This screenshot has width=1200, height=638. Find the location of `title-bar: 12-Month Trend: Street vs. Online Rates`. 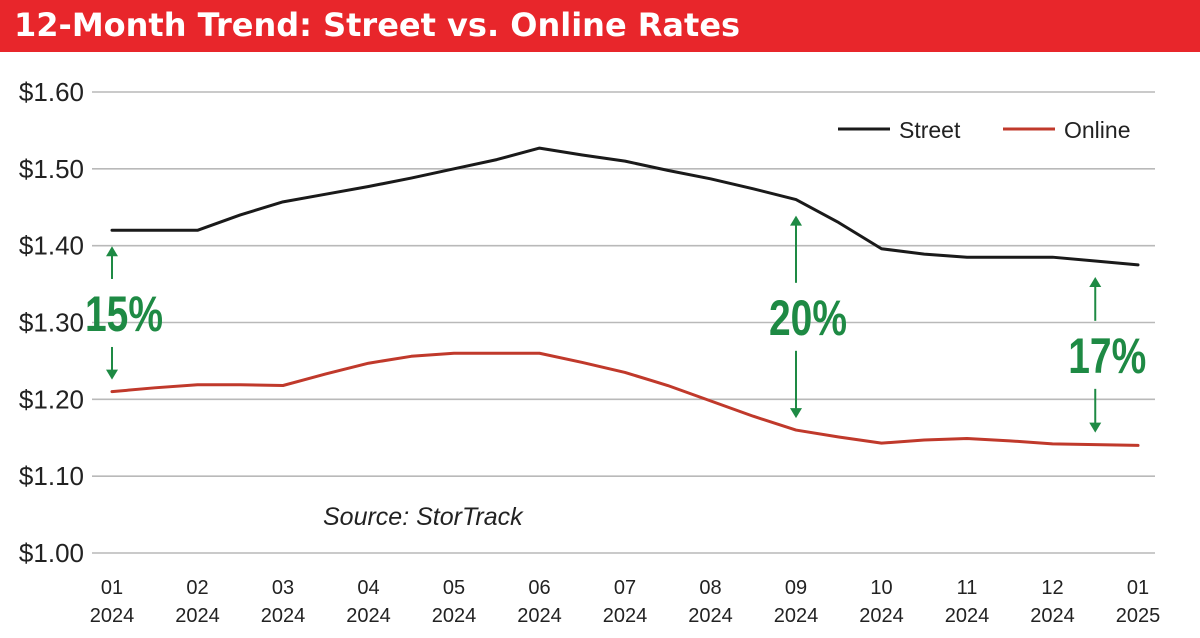

title-bar: 12-Month Trend: Street vs. Online Rates is located at coordinates (600, 26).